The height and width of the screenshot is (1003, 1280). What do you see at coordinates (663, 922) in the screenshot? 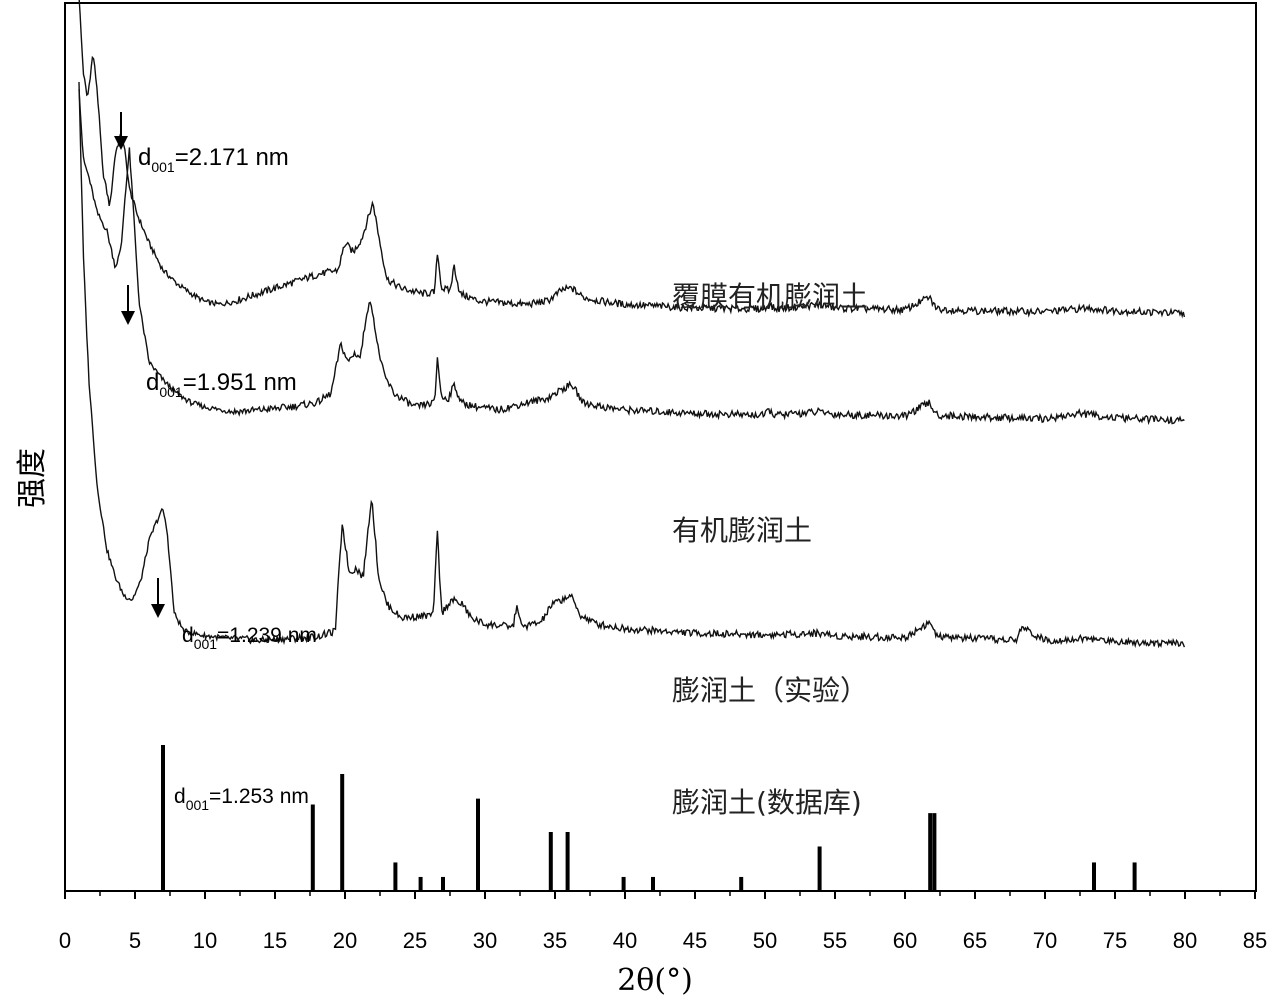
I see `x-axis-ticks: 0 5 10 15 20 25 30 35 40 45 50 55 60 65 70 75 80 85` at bounding box center [663, 922].